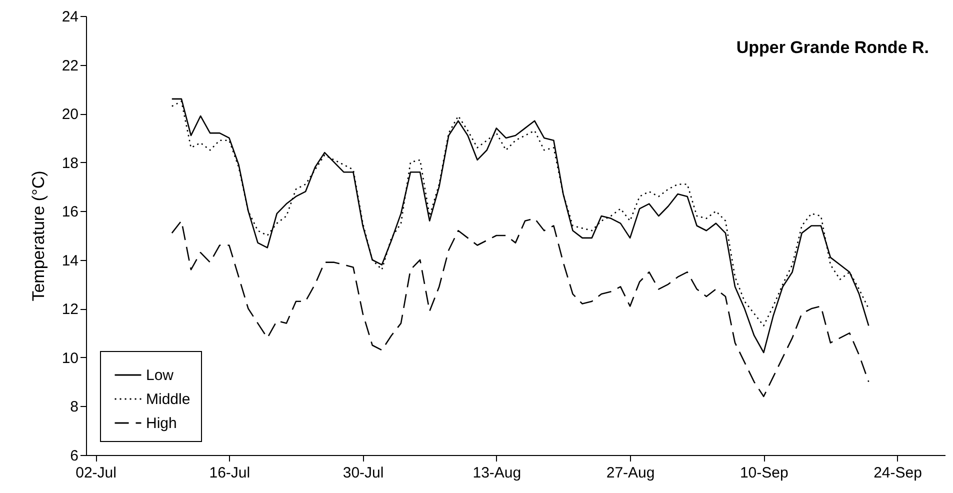  Describe the element at coordinates (70, 163) in the screenshot. I see `y-tick-label: 18` at that location.